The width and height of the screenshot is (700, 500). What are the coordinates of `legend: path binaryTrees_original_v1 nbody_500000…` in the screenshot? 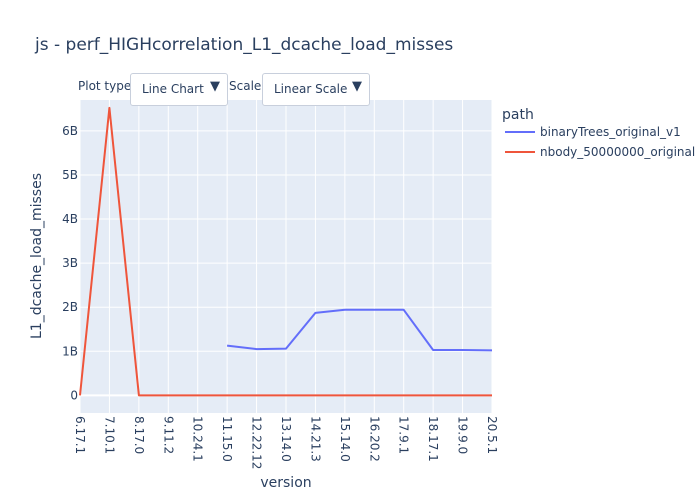 It's located at (598, 133).